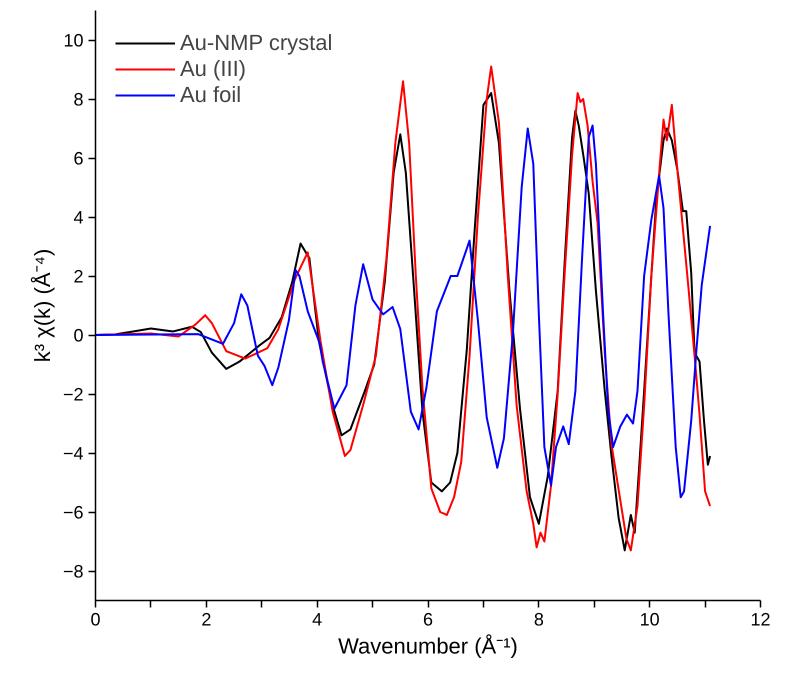 The height and width of the screenshot is (682, 793). Describe the element at coordinates (650, 620) in the screenshot. I see `x-tick-label: 10` at that location.